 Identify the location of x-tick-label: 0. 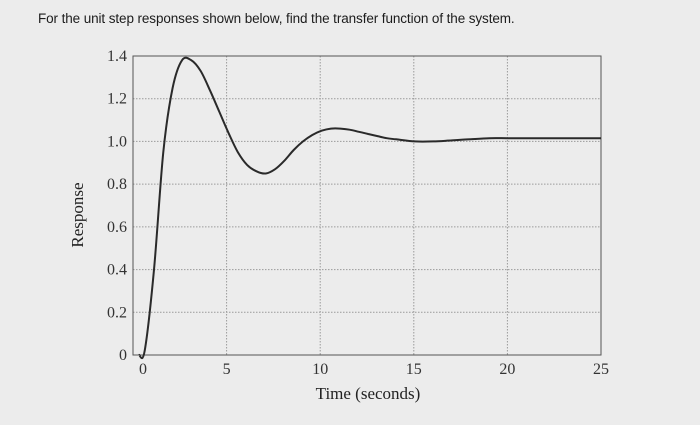
(143, 369).